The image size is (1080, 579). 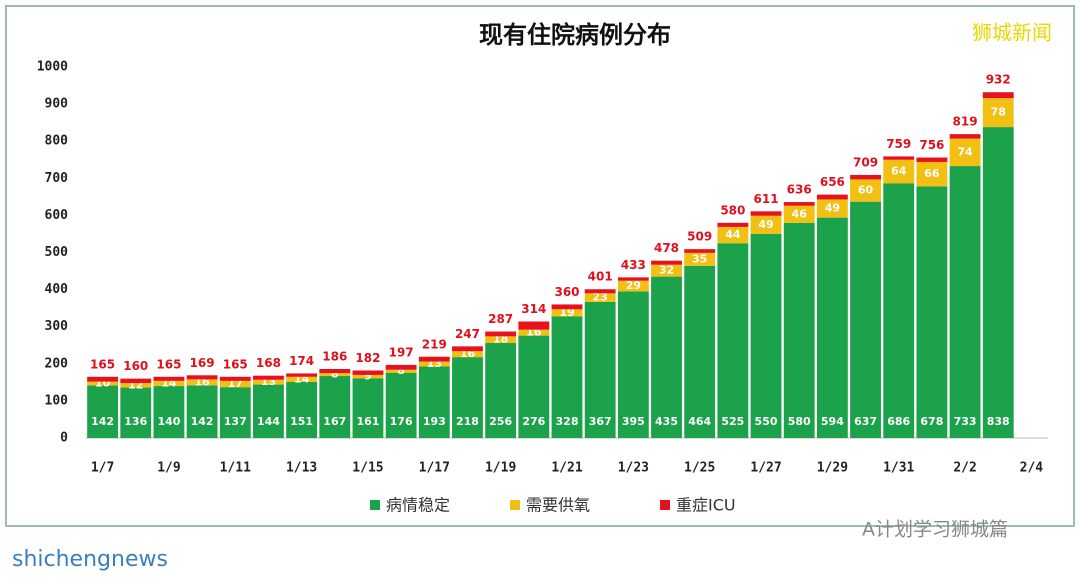 I want to click on value-label: 32, so click(x=666, y=270).